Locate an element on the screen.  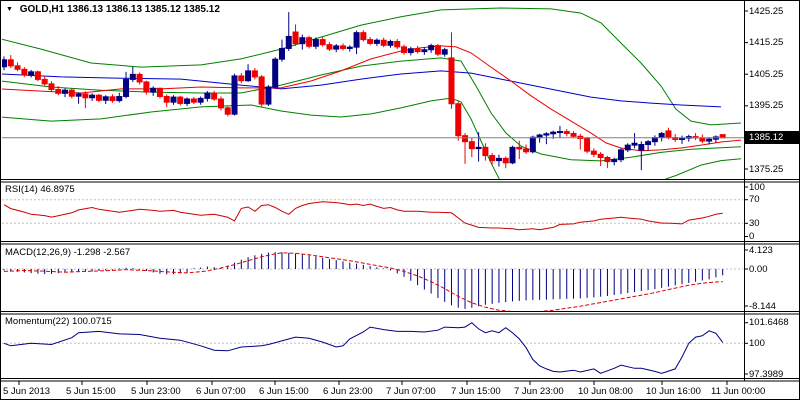
macd-panel-group is located at coordinates (372, 282).